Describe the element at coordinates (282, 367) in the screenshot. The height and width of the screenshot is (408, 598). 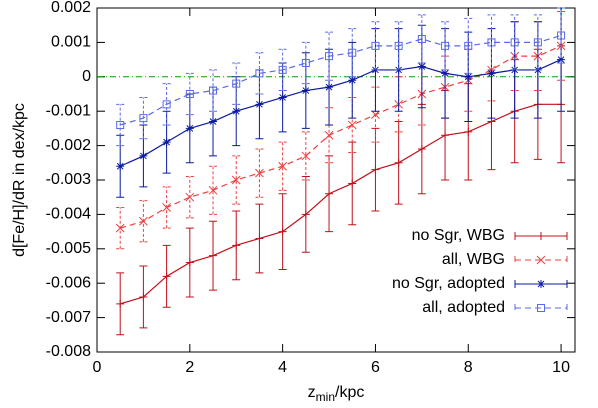
I see `x-tick-label: 4` at that location.